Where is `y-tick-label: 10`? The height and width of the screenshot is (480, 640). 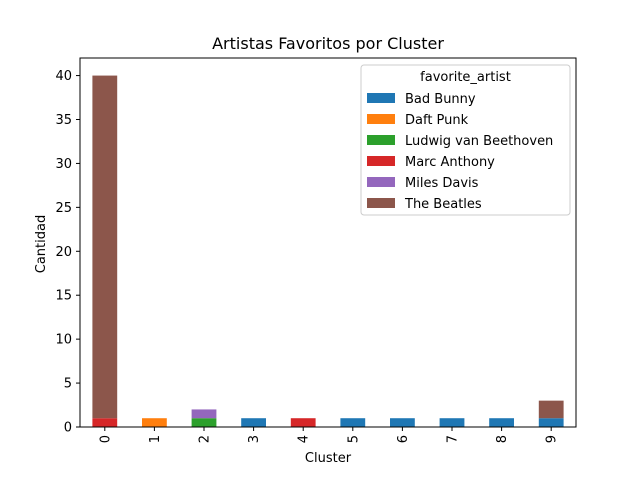
y-tick-label: 10 is located at coordinates (63, 340).